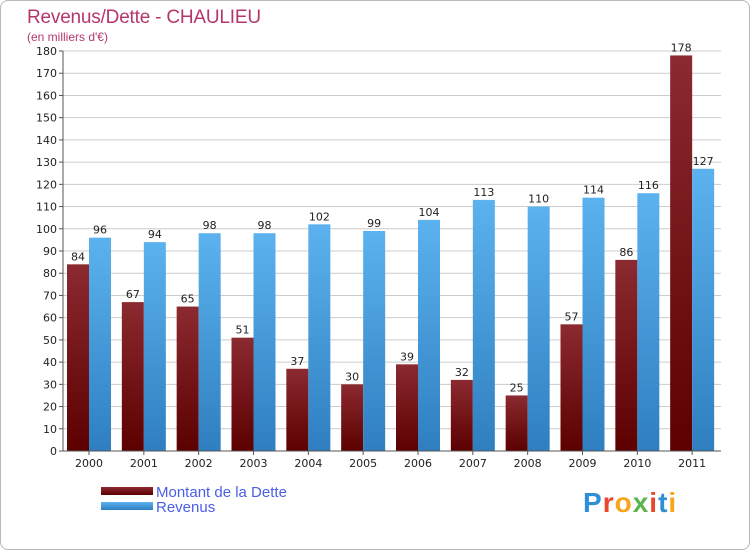 This screenshot has width=750, height=550. I want to click on chart-title: Revenus/Dette - CHAULIEU, so click(144, 17).